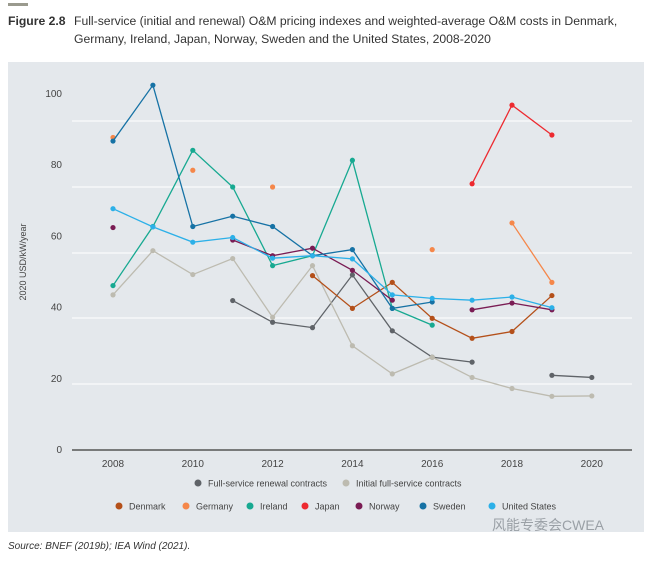  I want to click on legend-item: Ireland, so click(267, 507).